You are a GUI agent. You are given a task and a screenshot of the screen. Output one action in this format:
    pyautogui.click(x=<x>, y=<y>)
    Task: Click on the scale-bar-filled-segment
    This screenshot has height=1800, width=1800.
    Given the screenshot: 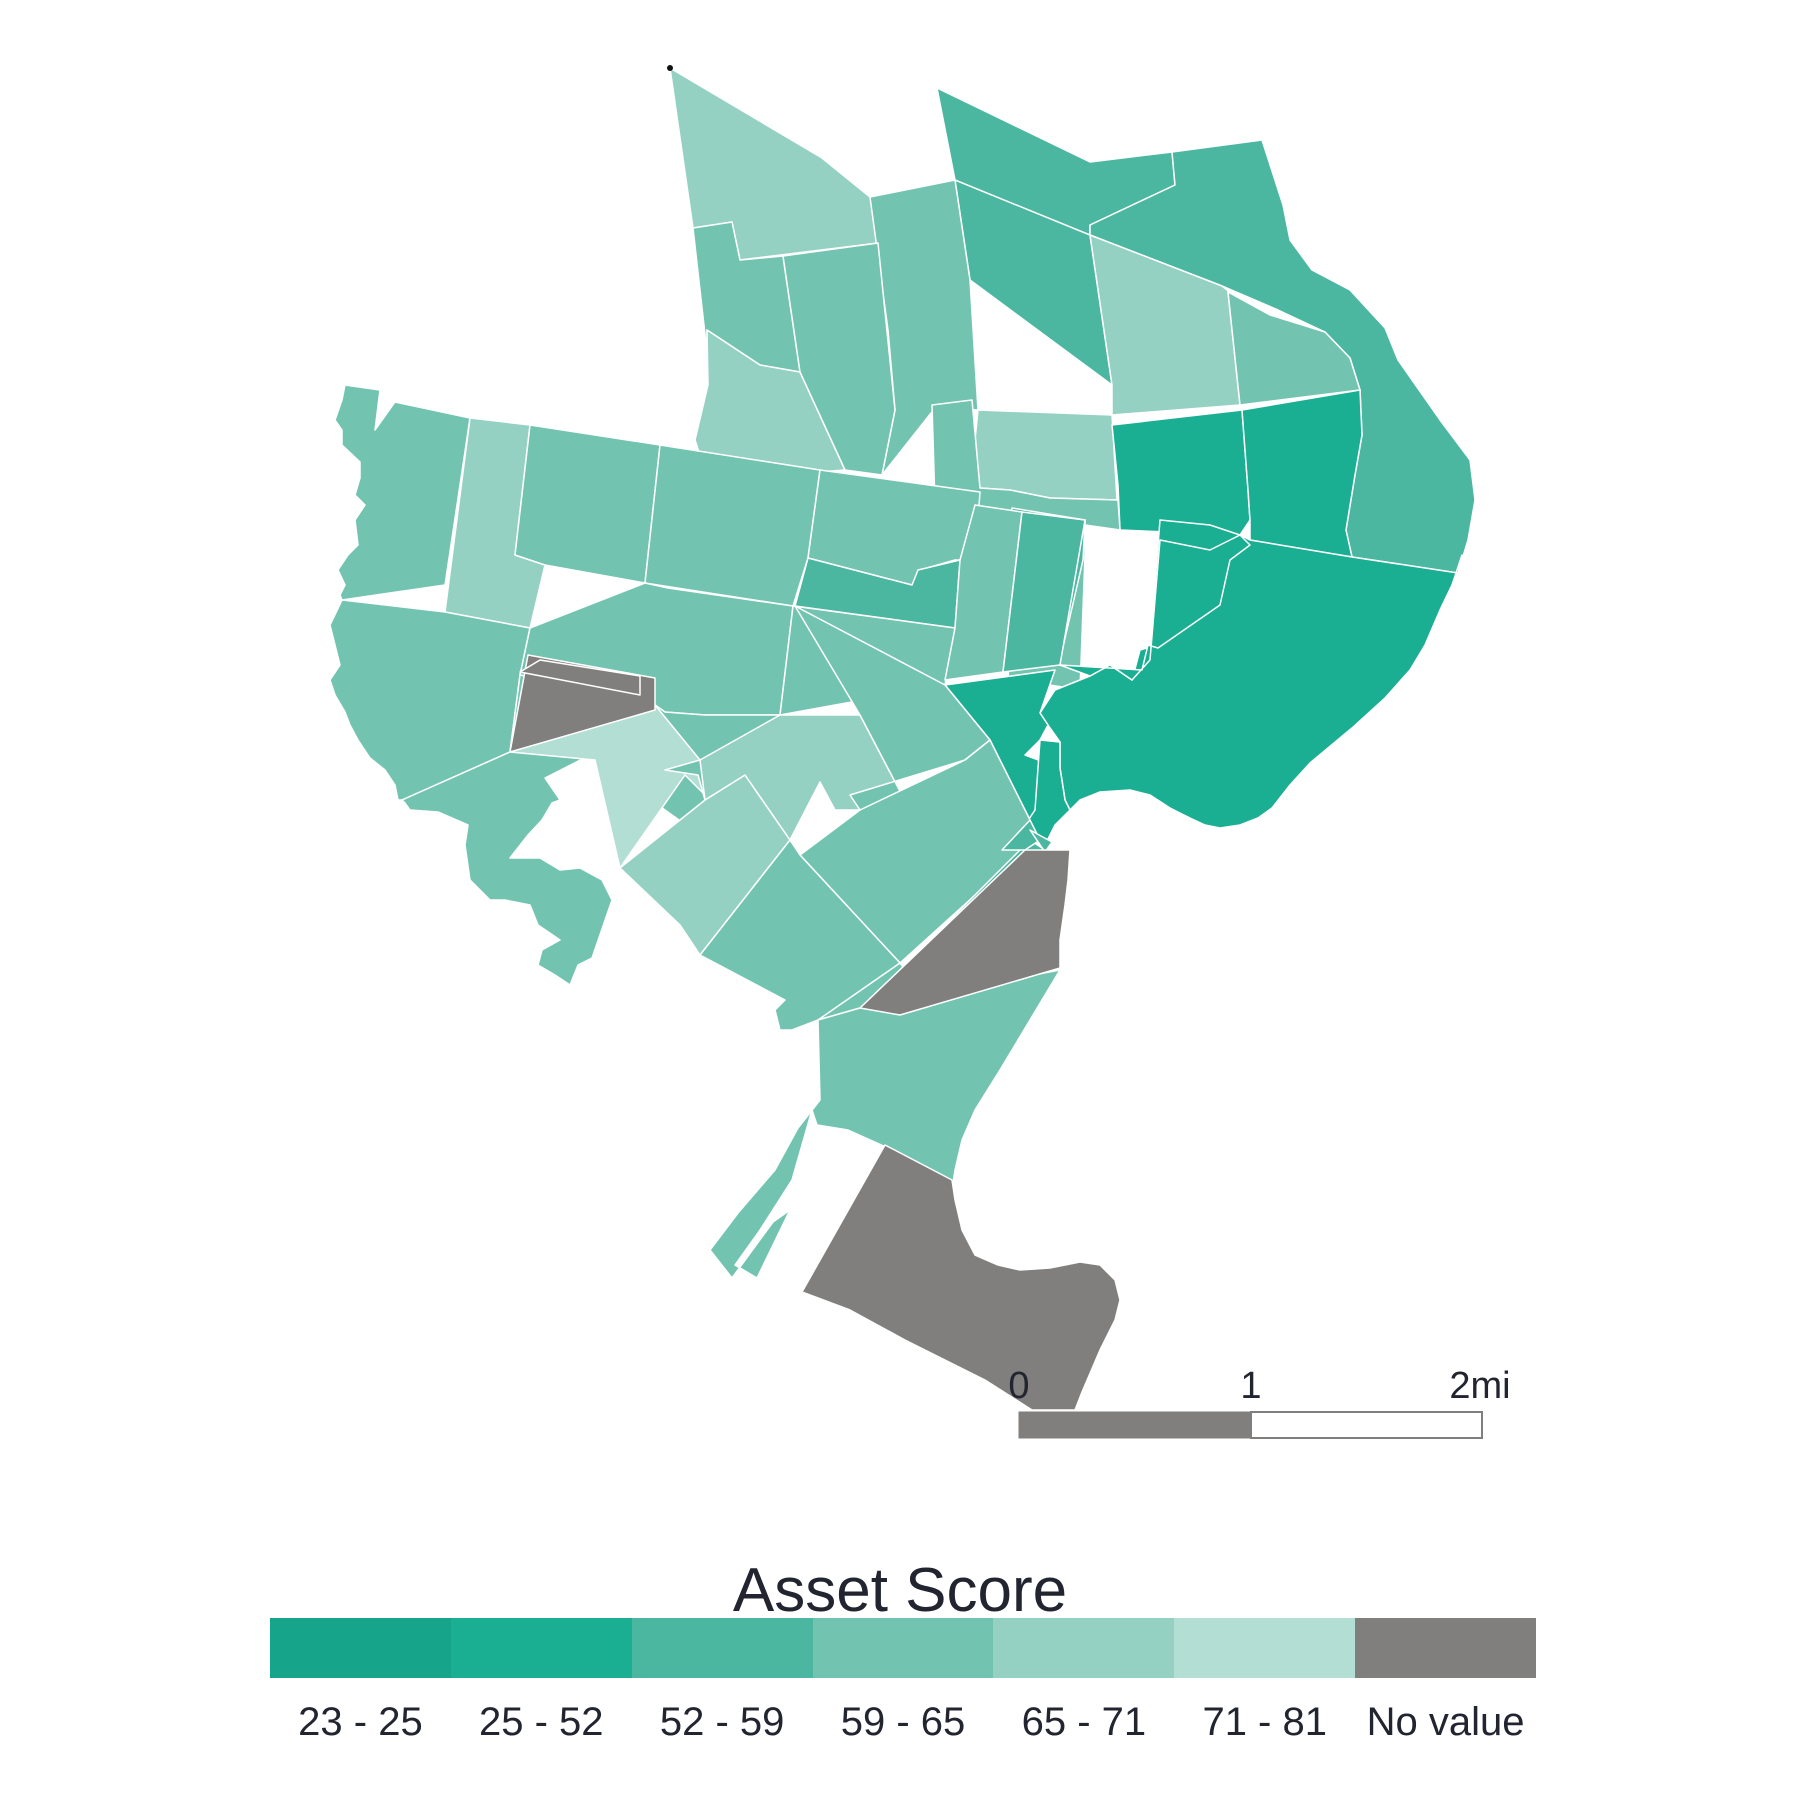 What is the action you would take?
    pyautogui.click(x=1135, y=1425)
    